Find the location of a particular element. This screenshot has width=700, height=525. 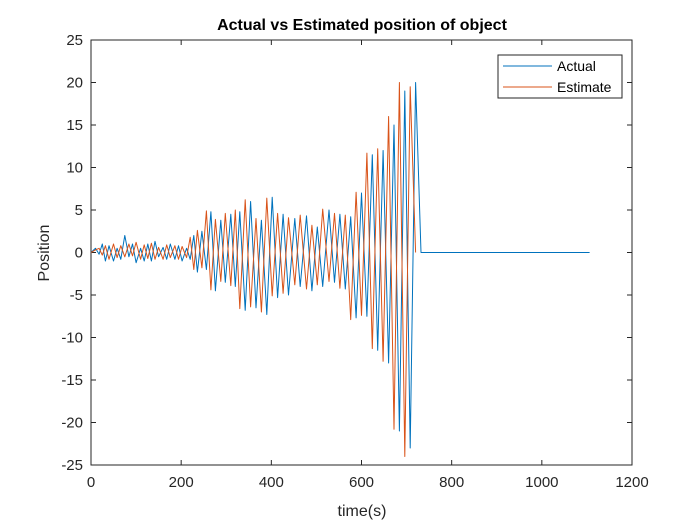

y-tick-label: -15 is located at coordinates (72, 380).